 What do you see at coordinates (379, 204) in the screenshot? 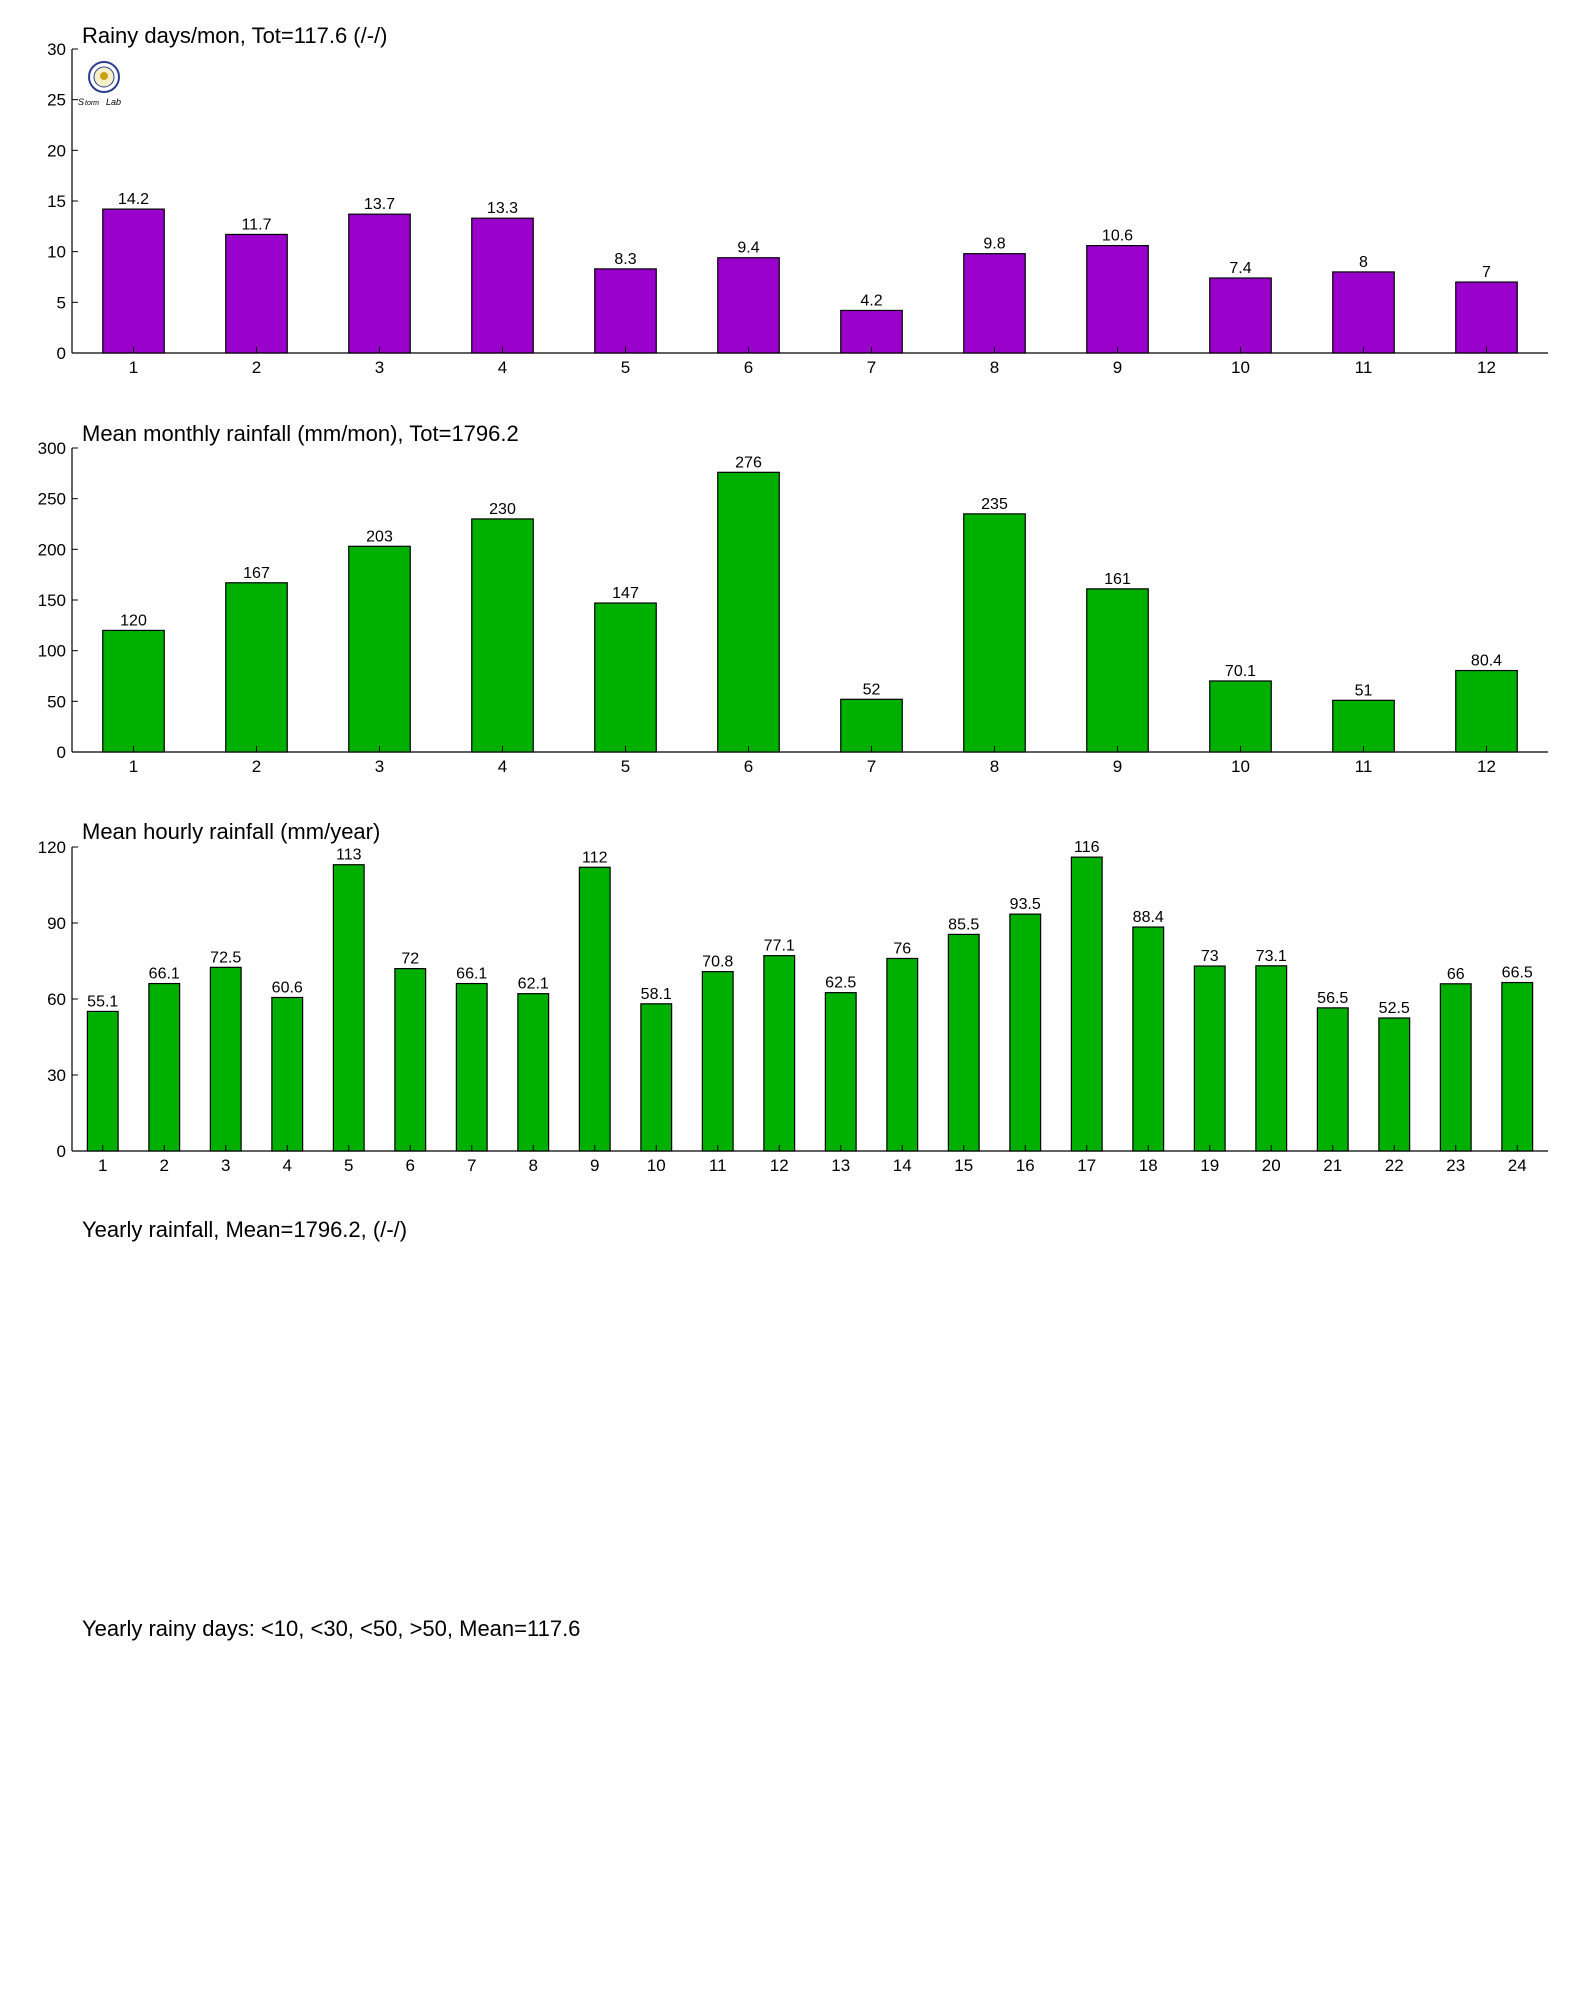
I see `rainy-days-bar-value-label: 13.7` at bounding box center [379, 204].